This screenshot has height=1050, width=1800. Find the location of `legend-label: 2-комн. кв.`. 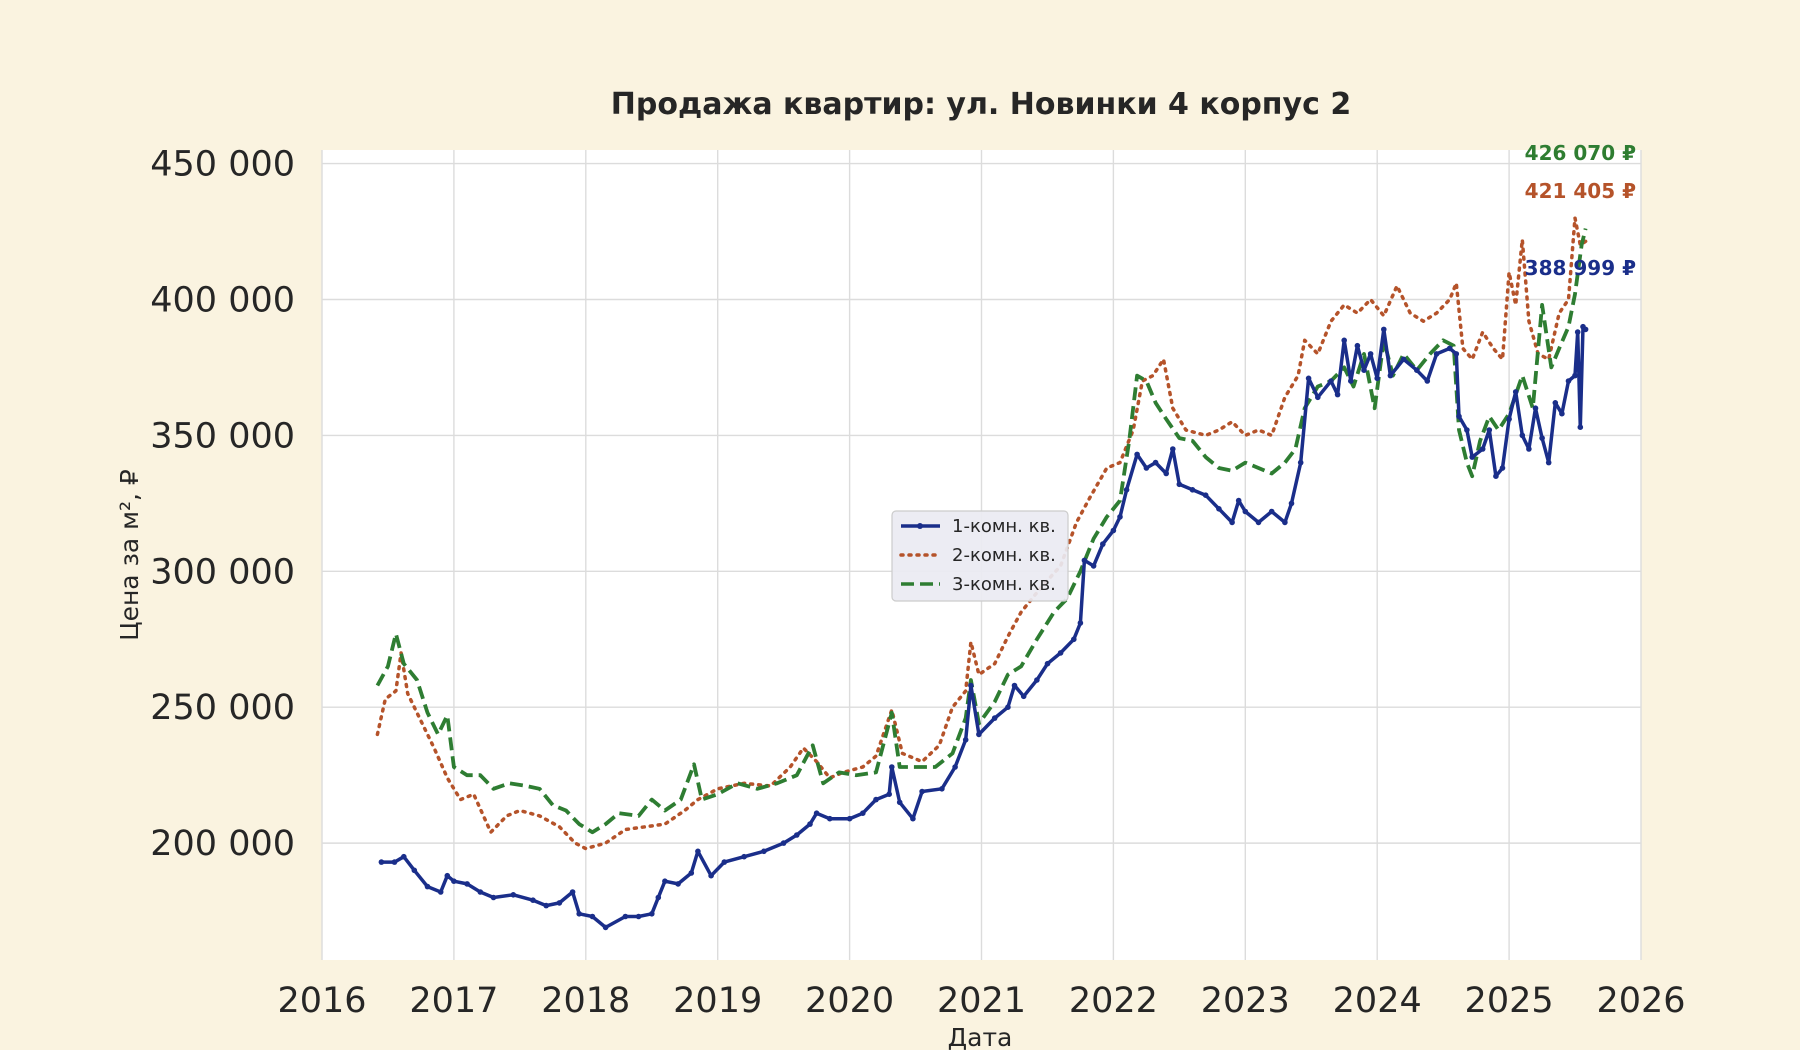

legend-label: 2-комн. кв. is located at coordinates (1004, 555).